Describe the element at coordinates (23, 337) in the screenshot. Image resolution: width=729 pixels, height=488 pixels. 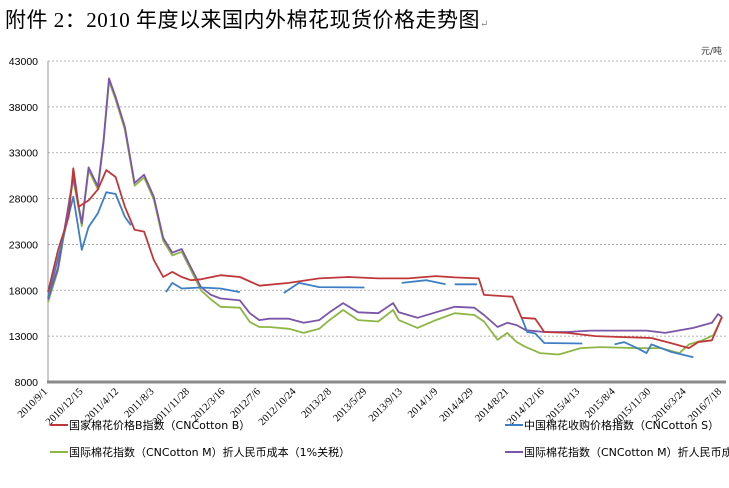
I see `y-tick-label: 13000` at that location.